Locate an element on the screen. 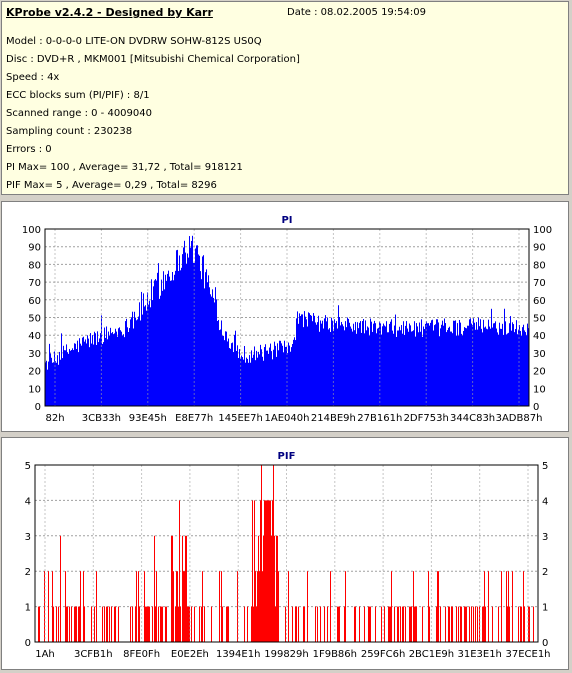  y-tick-label-right: 90 is located at coordinates (539, 248).